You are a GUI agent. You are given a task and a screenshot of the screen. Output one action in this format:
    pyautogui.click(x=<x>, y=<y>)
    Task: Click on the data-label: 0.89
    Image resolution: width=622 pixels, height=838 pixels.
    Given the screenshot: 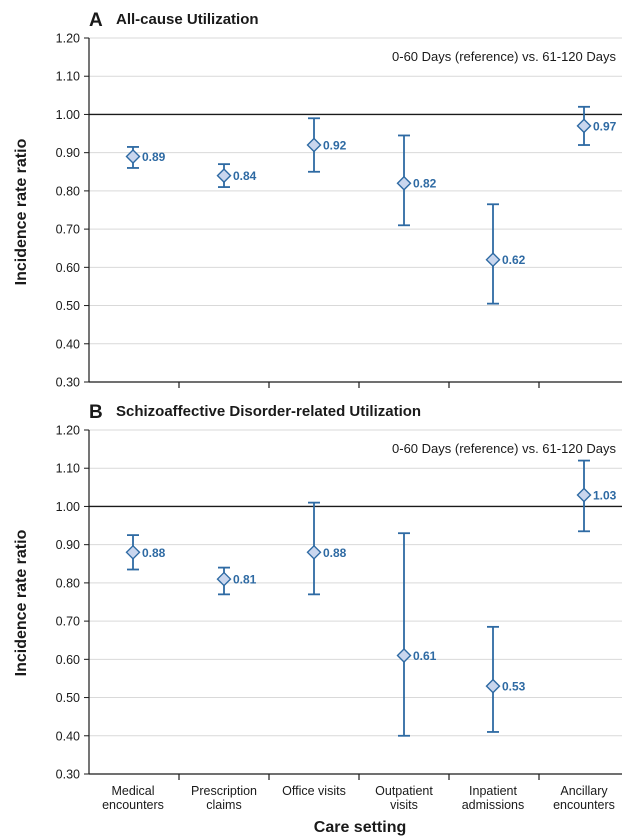 What is the action you would take?
    pyautogui.click(x=154, y=157)
    